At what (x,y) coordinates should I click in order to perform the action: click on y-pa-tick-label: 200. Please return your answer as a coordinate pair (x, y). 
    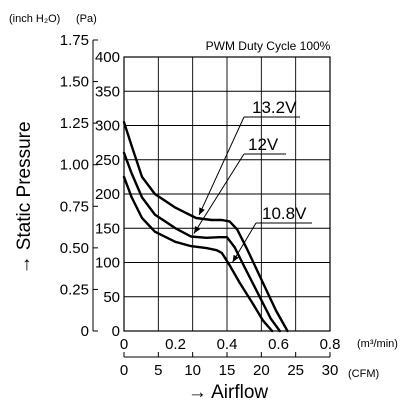
    Looking at the image, I should click on (107, 194).